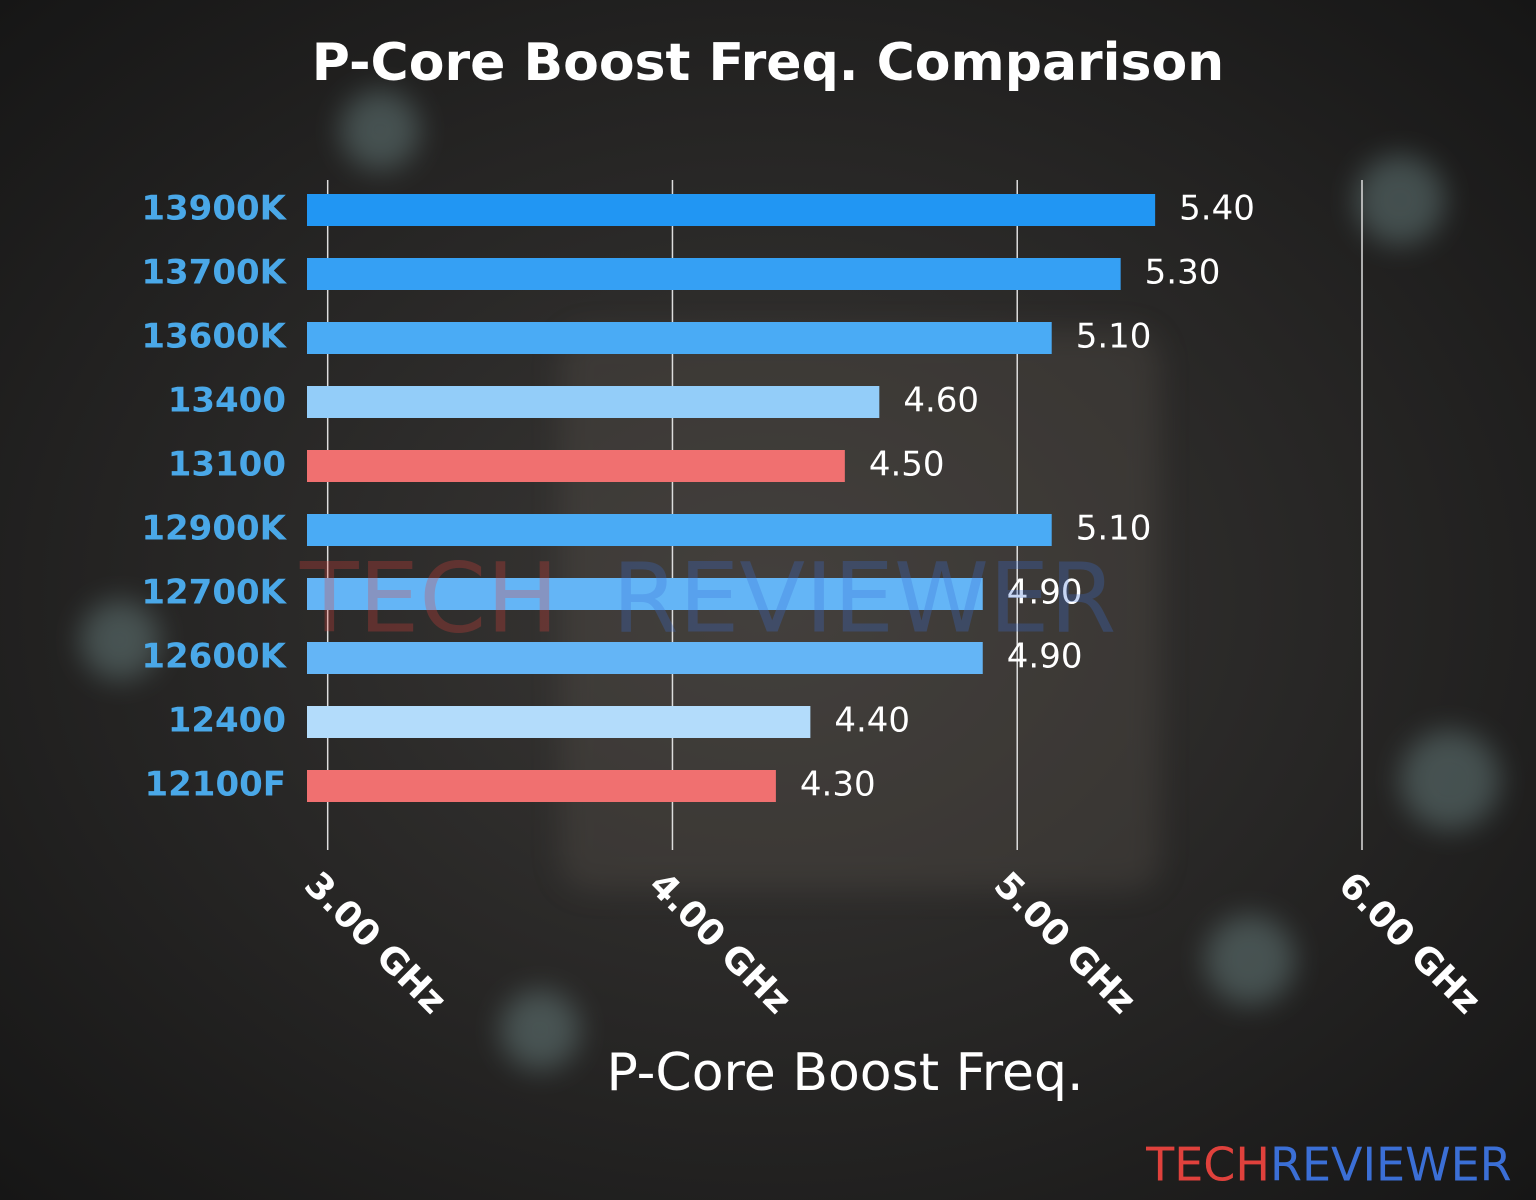  Describe the element at coordinates (214, 209) in the screenshot. I see `y-tick-label: 13900K` at that location.